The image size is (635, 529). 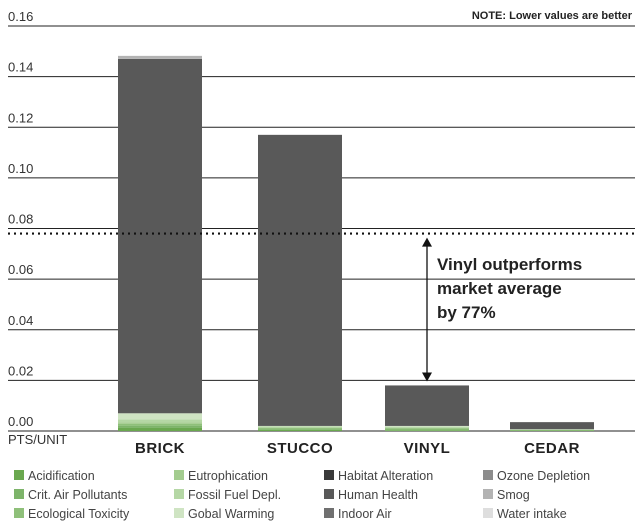 What do you see at coordinates (552, 448) in the screenshot?
I see `x-tick-label: CEDAR` at bounding box center [552, 448].